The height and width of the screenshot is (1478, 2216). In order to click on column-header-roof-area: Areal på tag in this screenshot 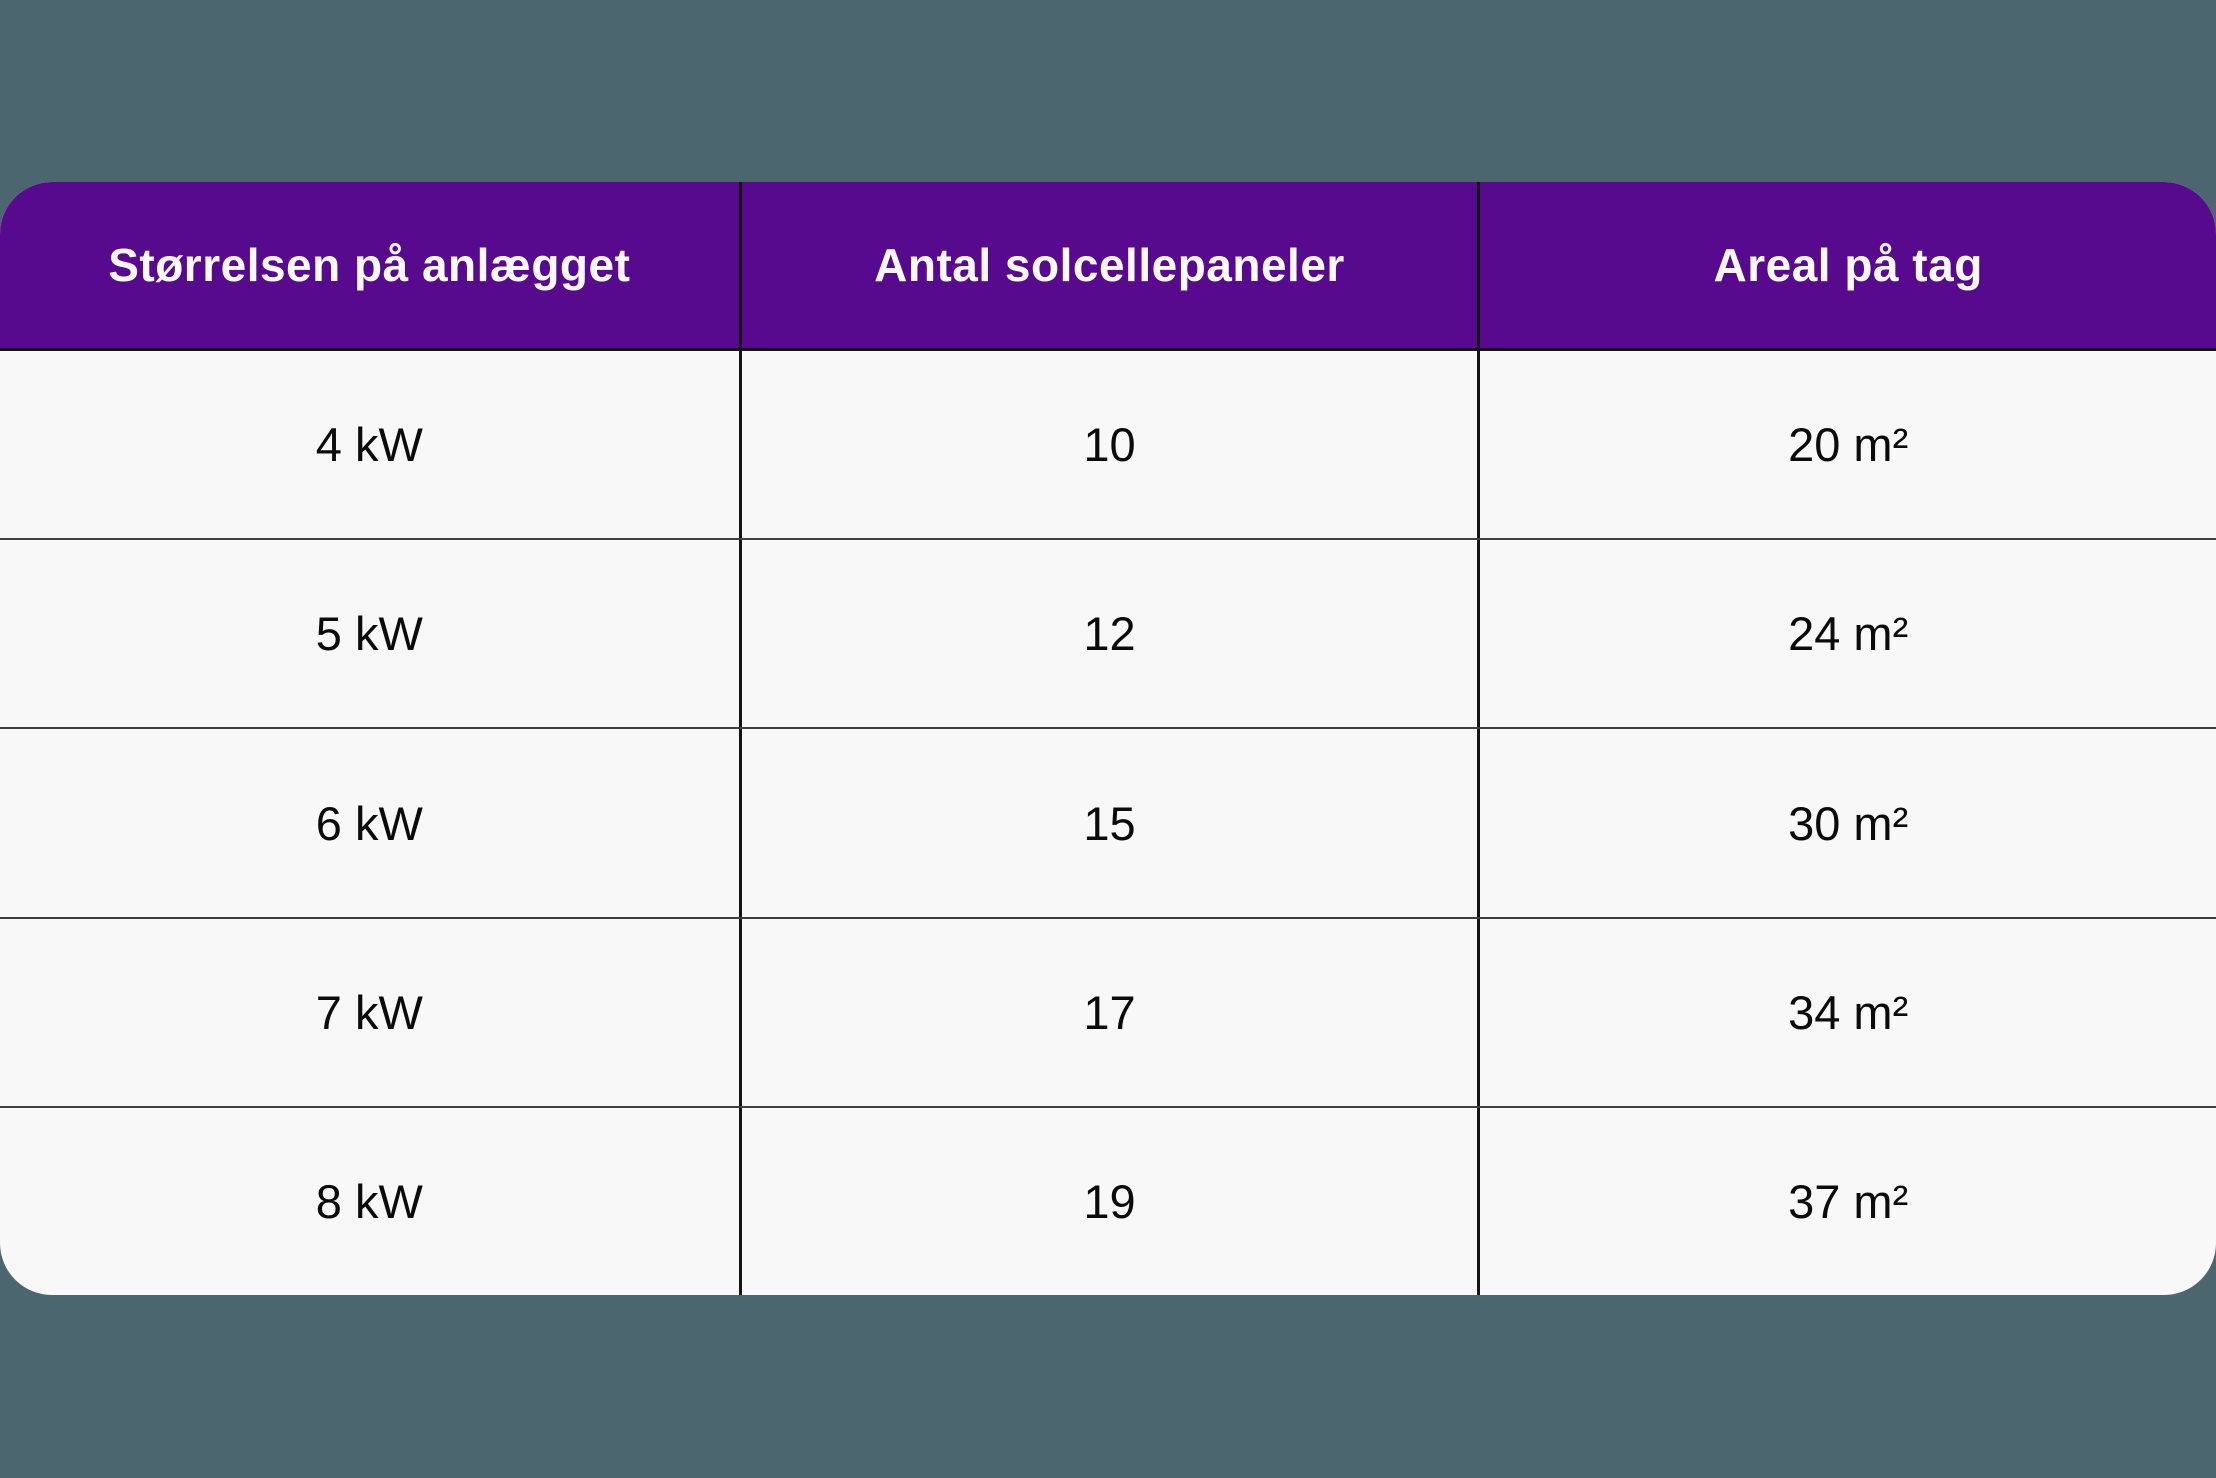, I will do `click(1846, 265)`.